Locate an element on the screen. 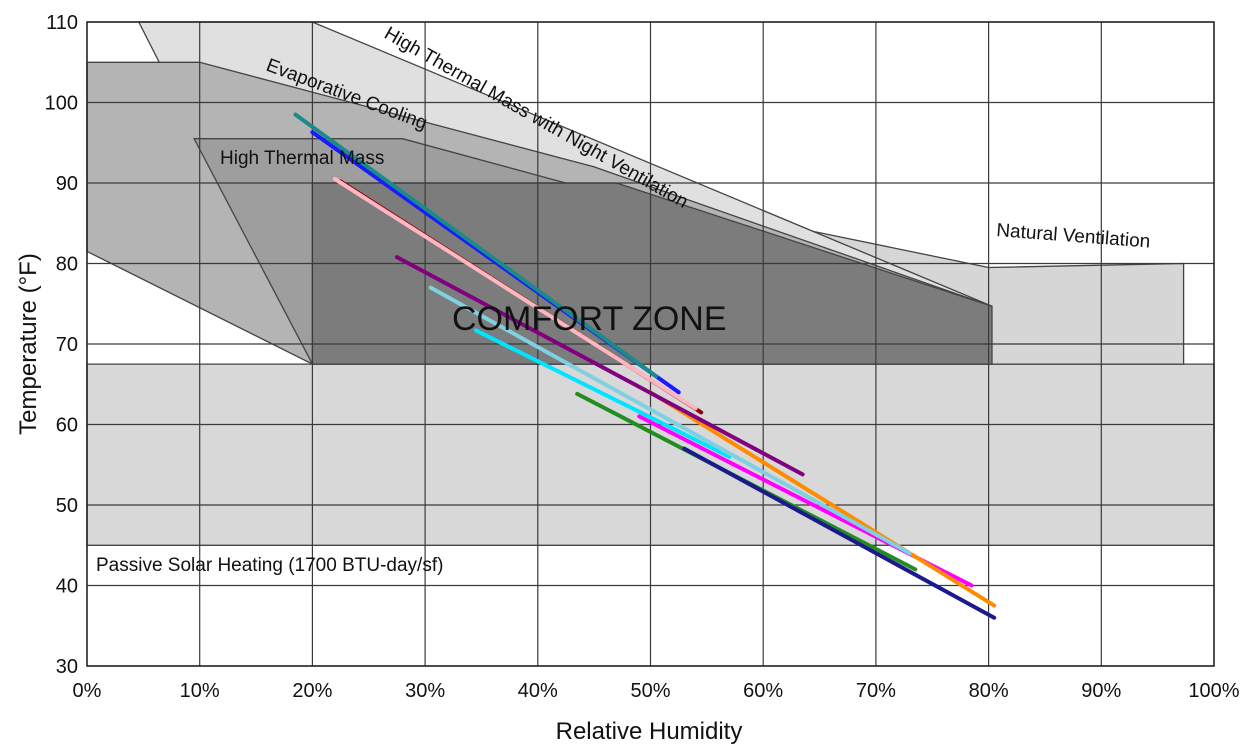 The width and height of the screenshot is (1260, 750). y-tick-label: 110 is located at coordinates (62, 23).